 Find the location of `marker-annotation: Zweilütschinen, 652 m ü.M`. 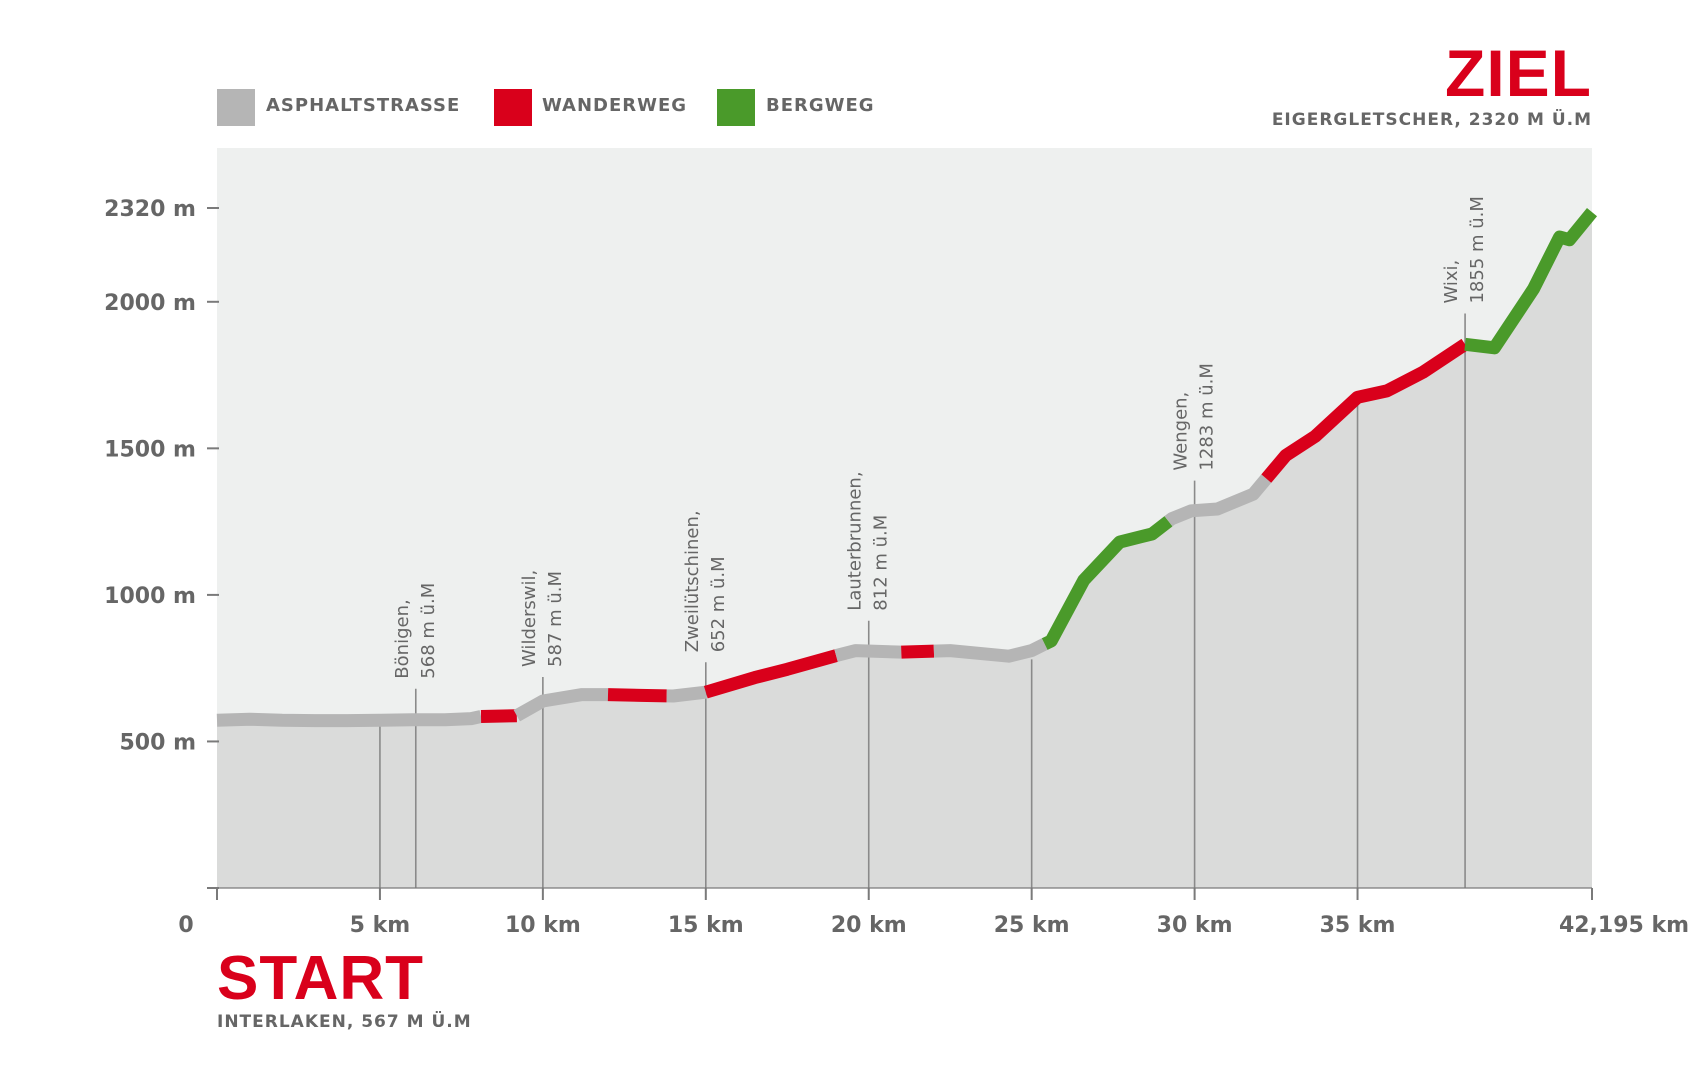

marker-annotation: Zweilütschinen, 652 m ü.M is located at coordinates (705, 581).